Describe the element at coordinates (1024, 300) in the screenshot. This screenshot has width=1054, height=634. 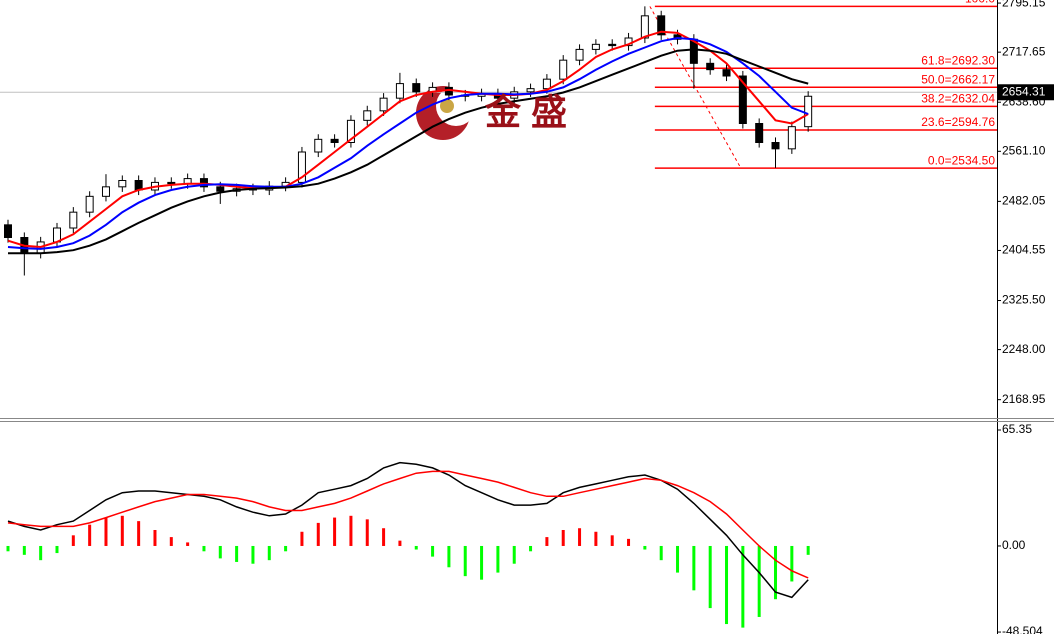
I see `y-tick-label: 2325.50` at that location.